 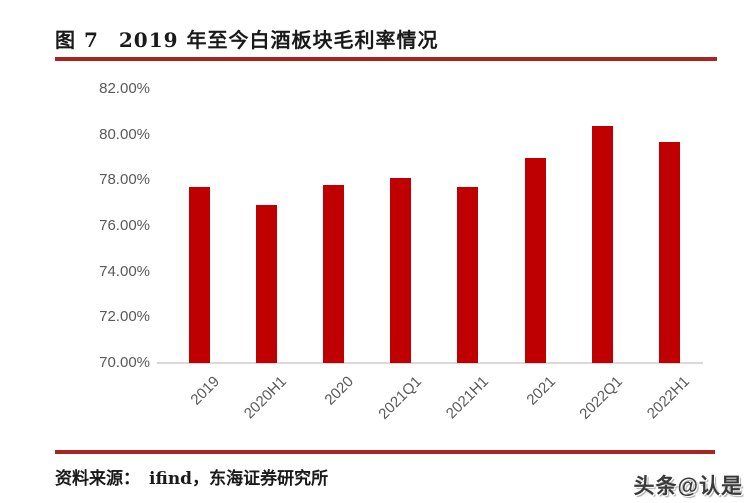 I want to click on bar-2019, so click(x=199, y=275).